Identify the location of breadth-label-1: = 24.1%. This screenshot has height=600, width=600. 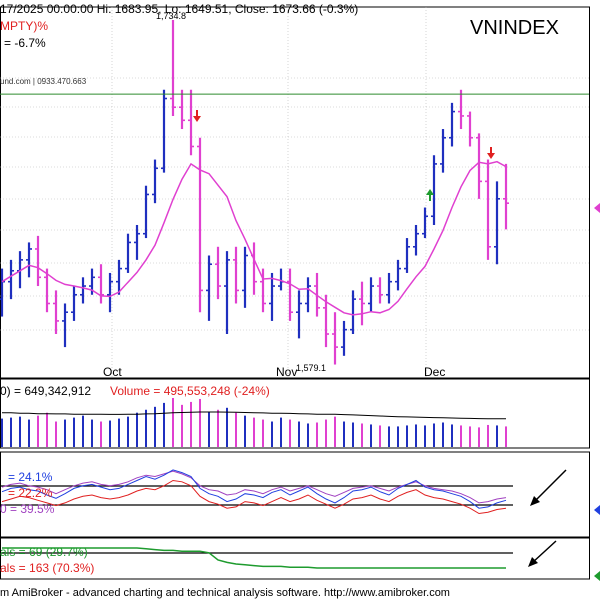
(30, 477).